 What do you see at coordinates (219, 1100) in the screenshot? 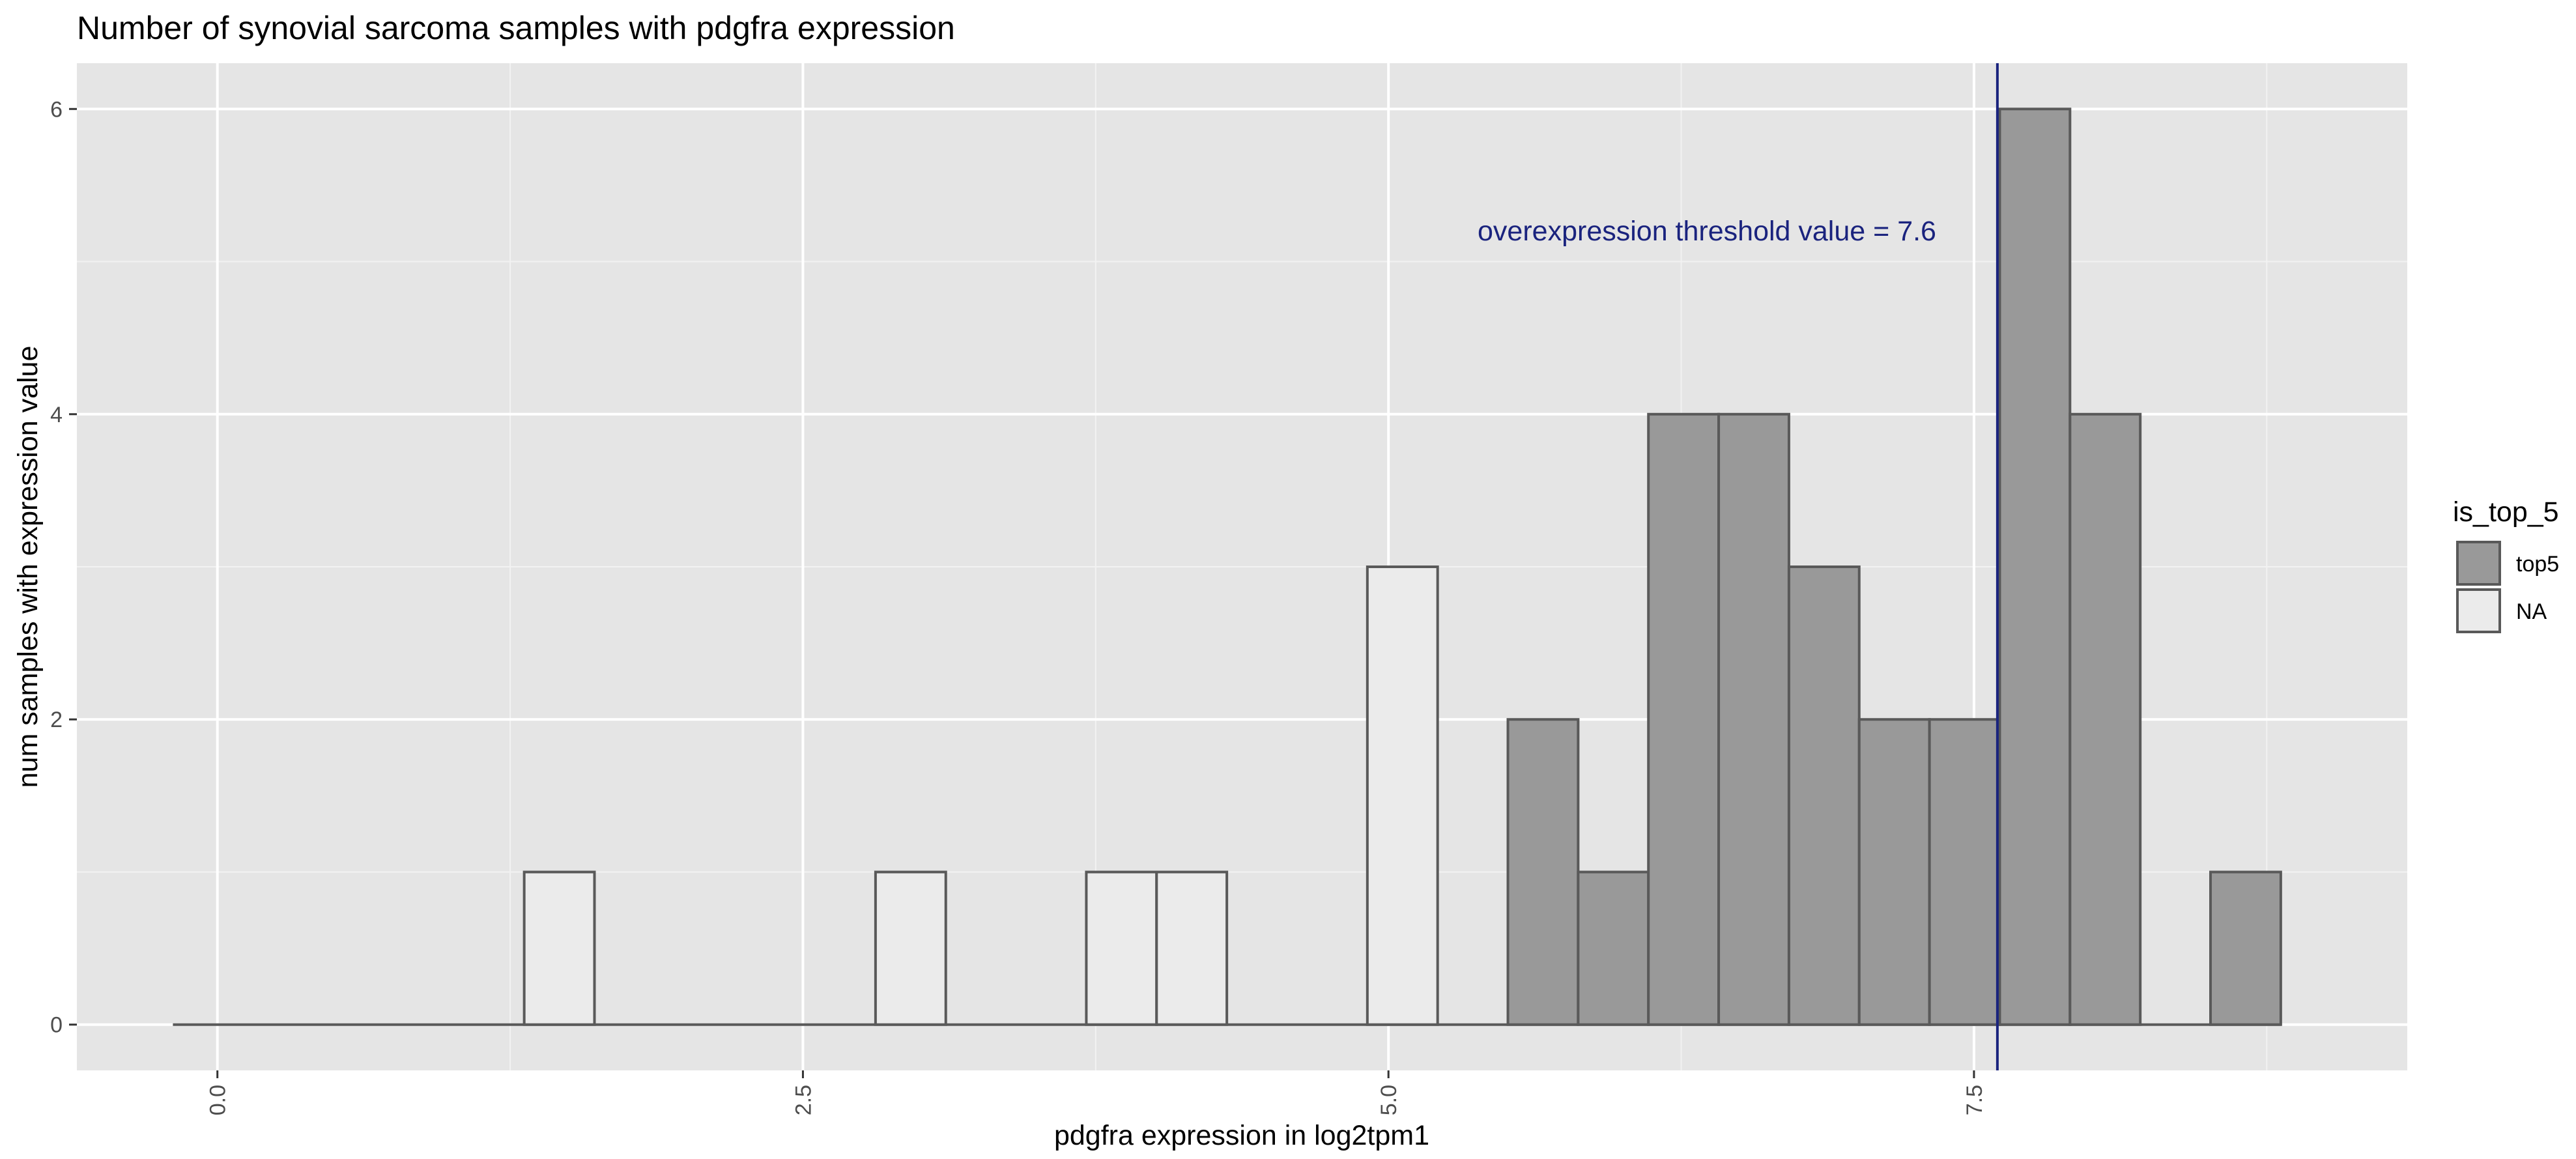
I see `x-tick-label: 0.0` at bounding box center [219, 1100].